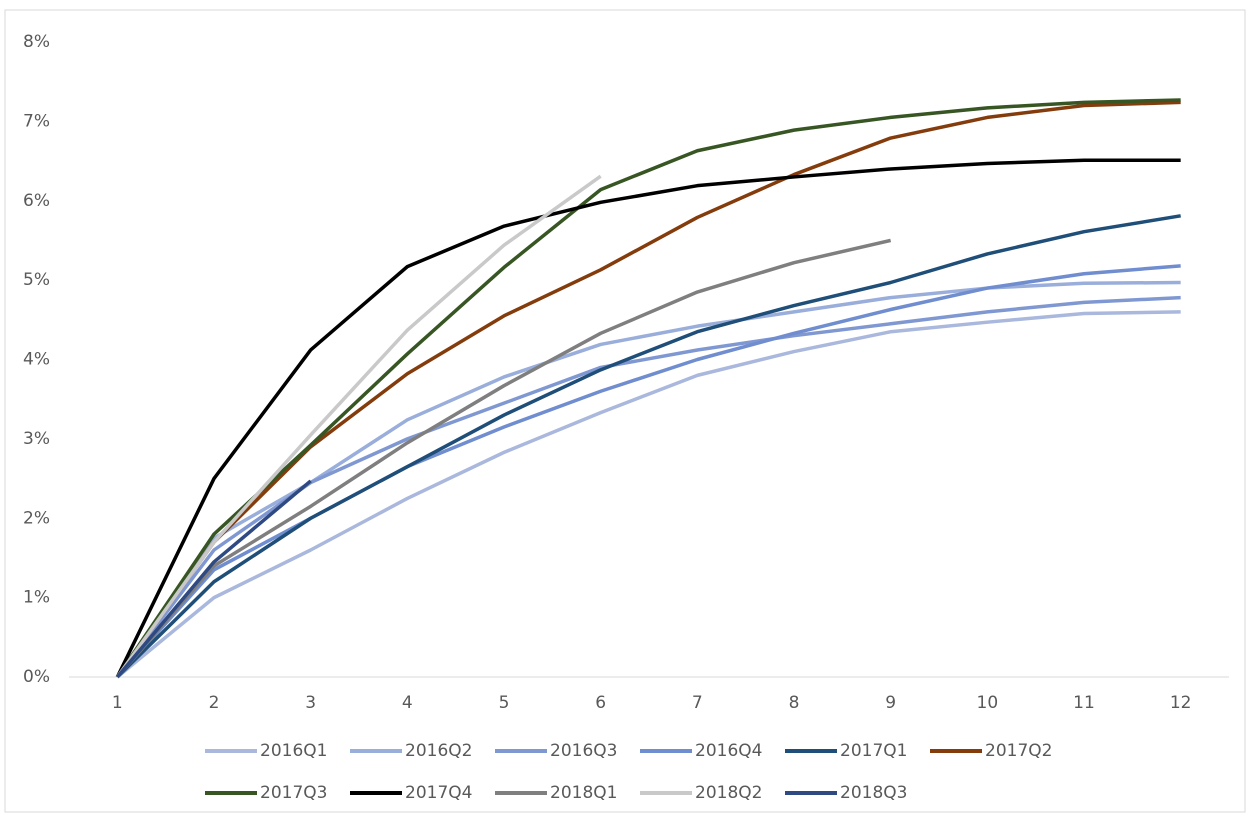  Describe the element at coordinates (988, 703) in the screenshot. I see `x-tick-label: 10` at that location.